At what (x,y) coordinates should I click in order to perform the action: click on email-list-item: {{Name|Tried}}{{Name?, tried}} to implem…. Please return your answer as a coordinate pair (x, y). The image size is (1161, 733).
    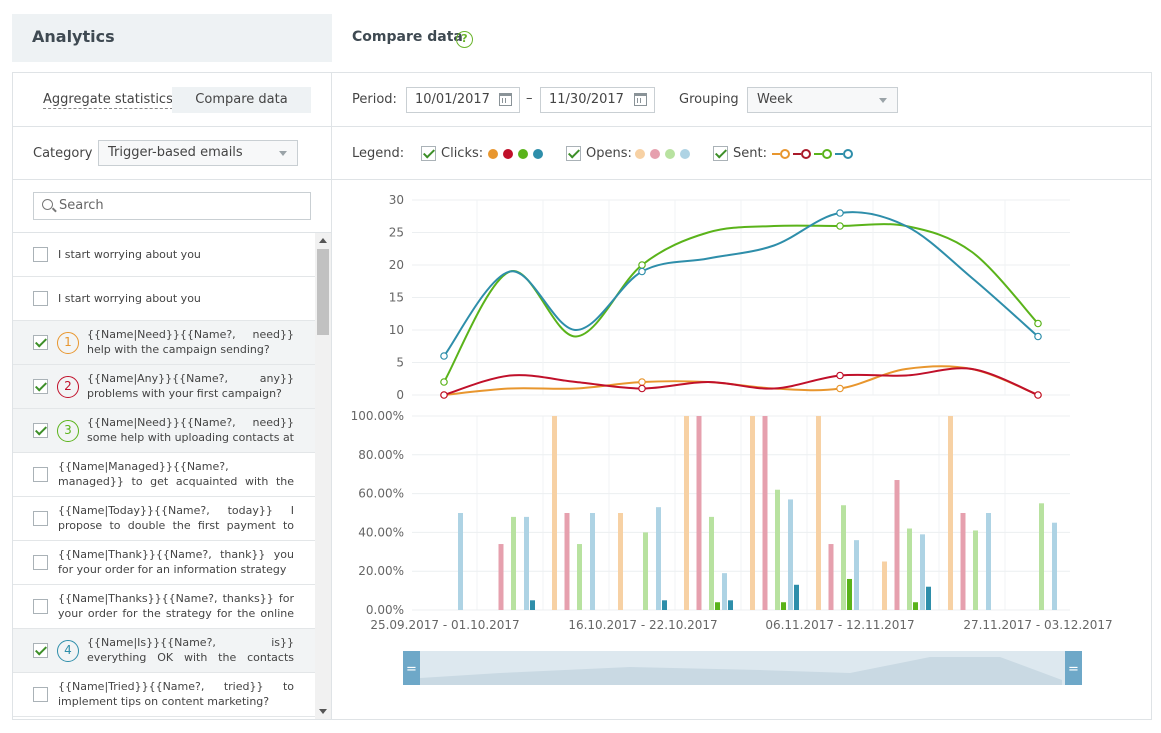
    Looking at the image, I should click on (164, 695).